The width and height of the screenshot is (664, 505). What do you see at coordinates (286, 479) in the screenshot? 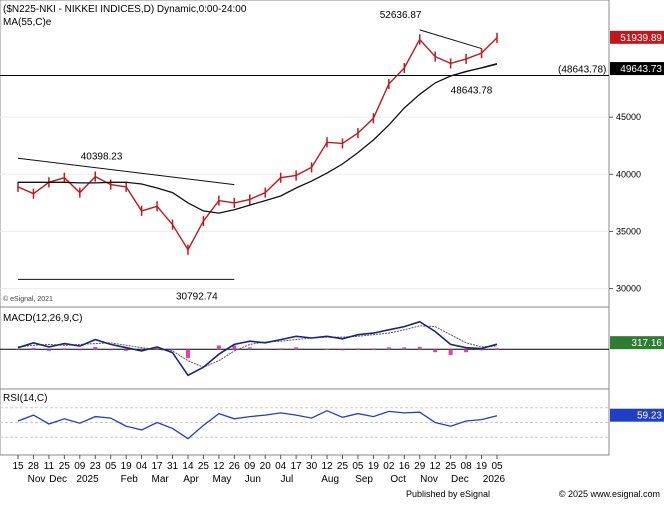
I see `x-month-label: Jul` at bounding box center [286, 479].